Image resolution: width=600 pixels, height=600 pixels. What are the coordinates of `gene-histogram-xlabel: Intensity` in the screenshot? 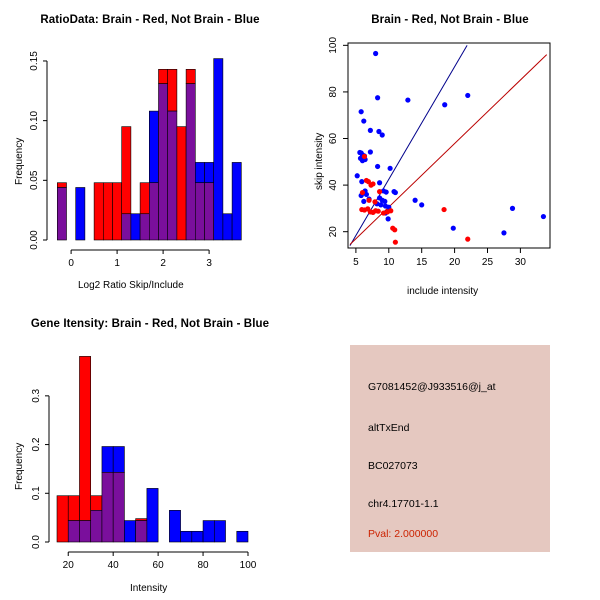 It's located at (149, 588).